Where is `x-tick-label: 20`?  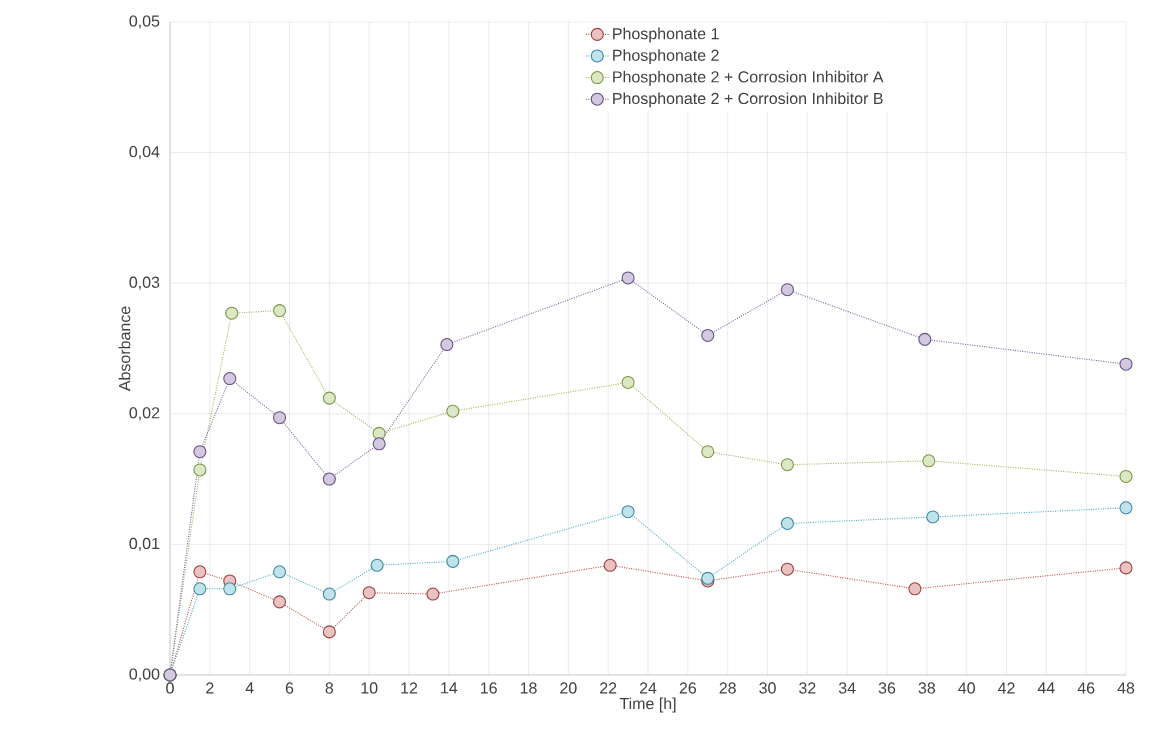 x-tick-label: 20 is located at coordinates (568, 688).